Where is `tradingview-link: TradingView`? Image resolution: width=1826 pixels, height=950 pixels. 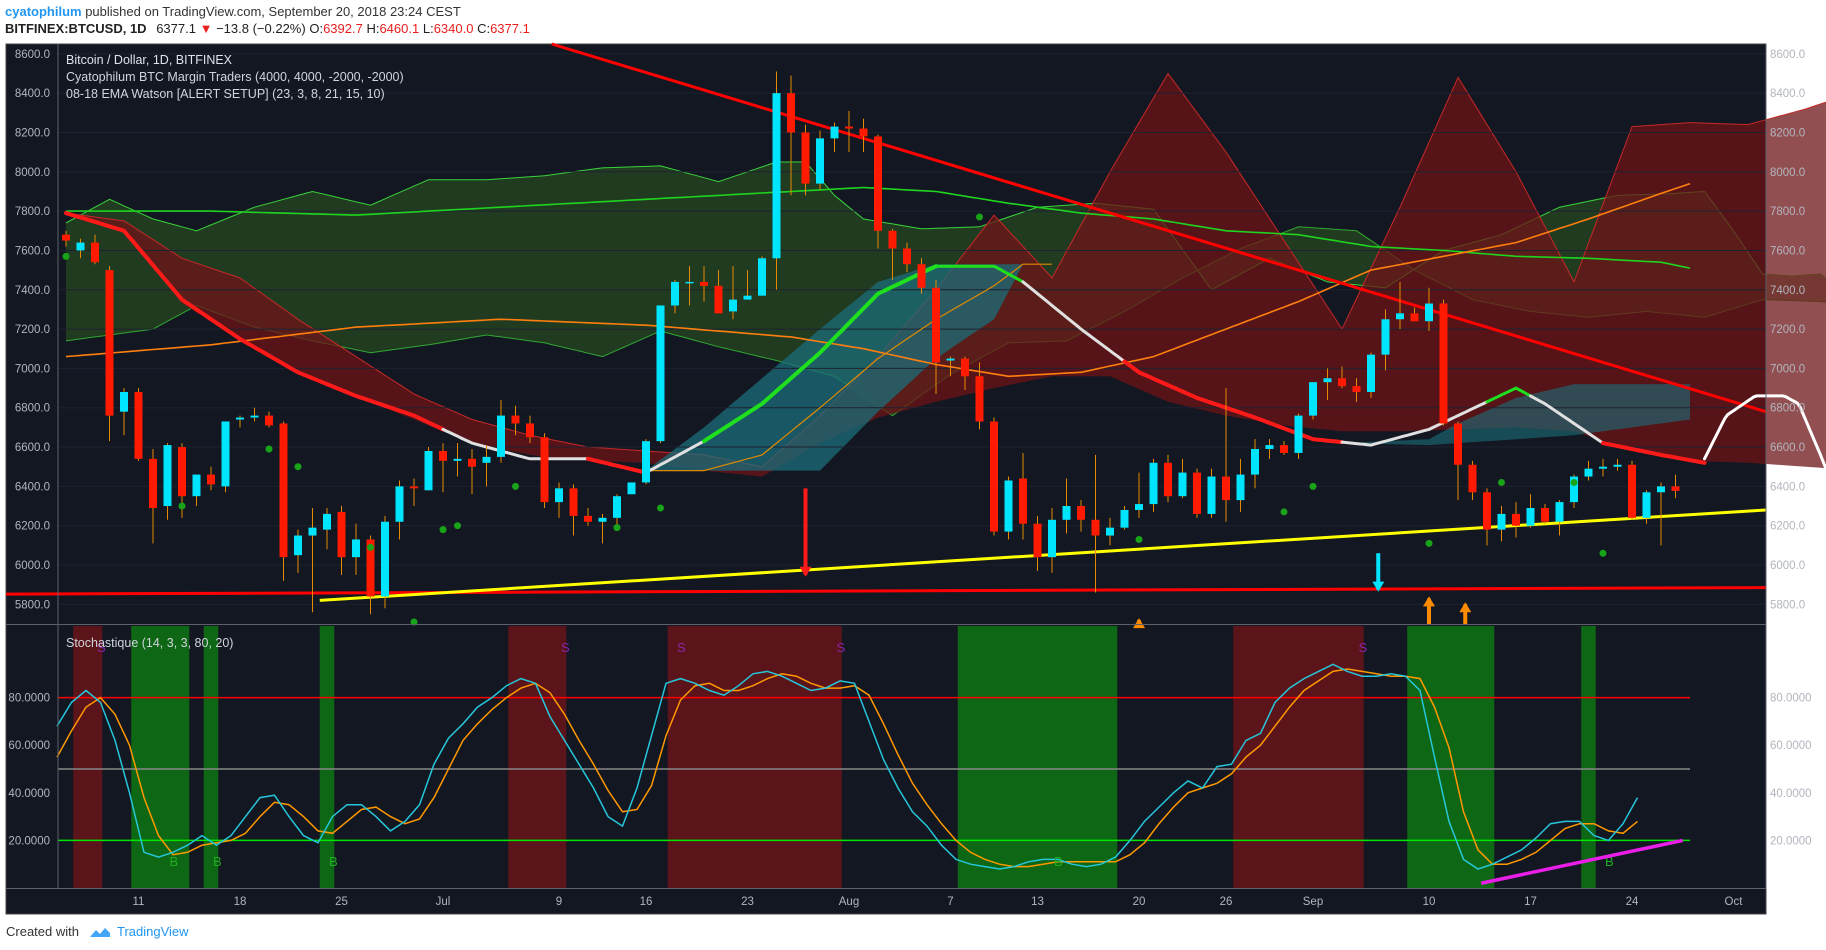
tradingview-link: TradingView is located at coordinates (153, 931).